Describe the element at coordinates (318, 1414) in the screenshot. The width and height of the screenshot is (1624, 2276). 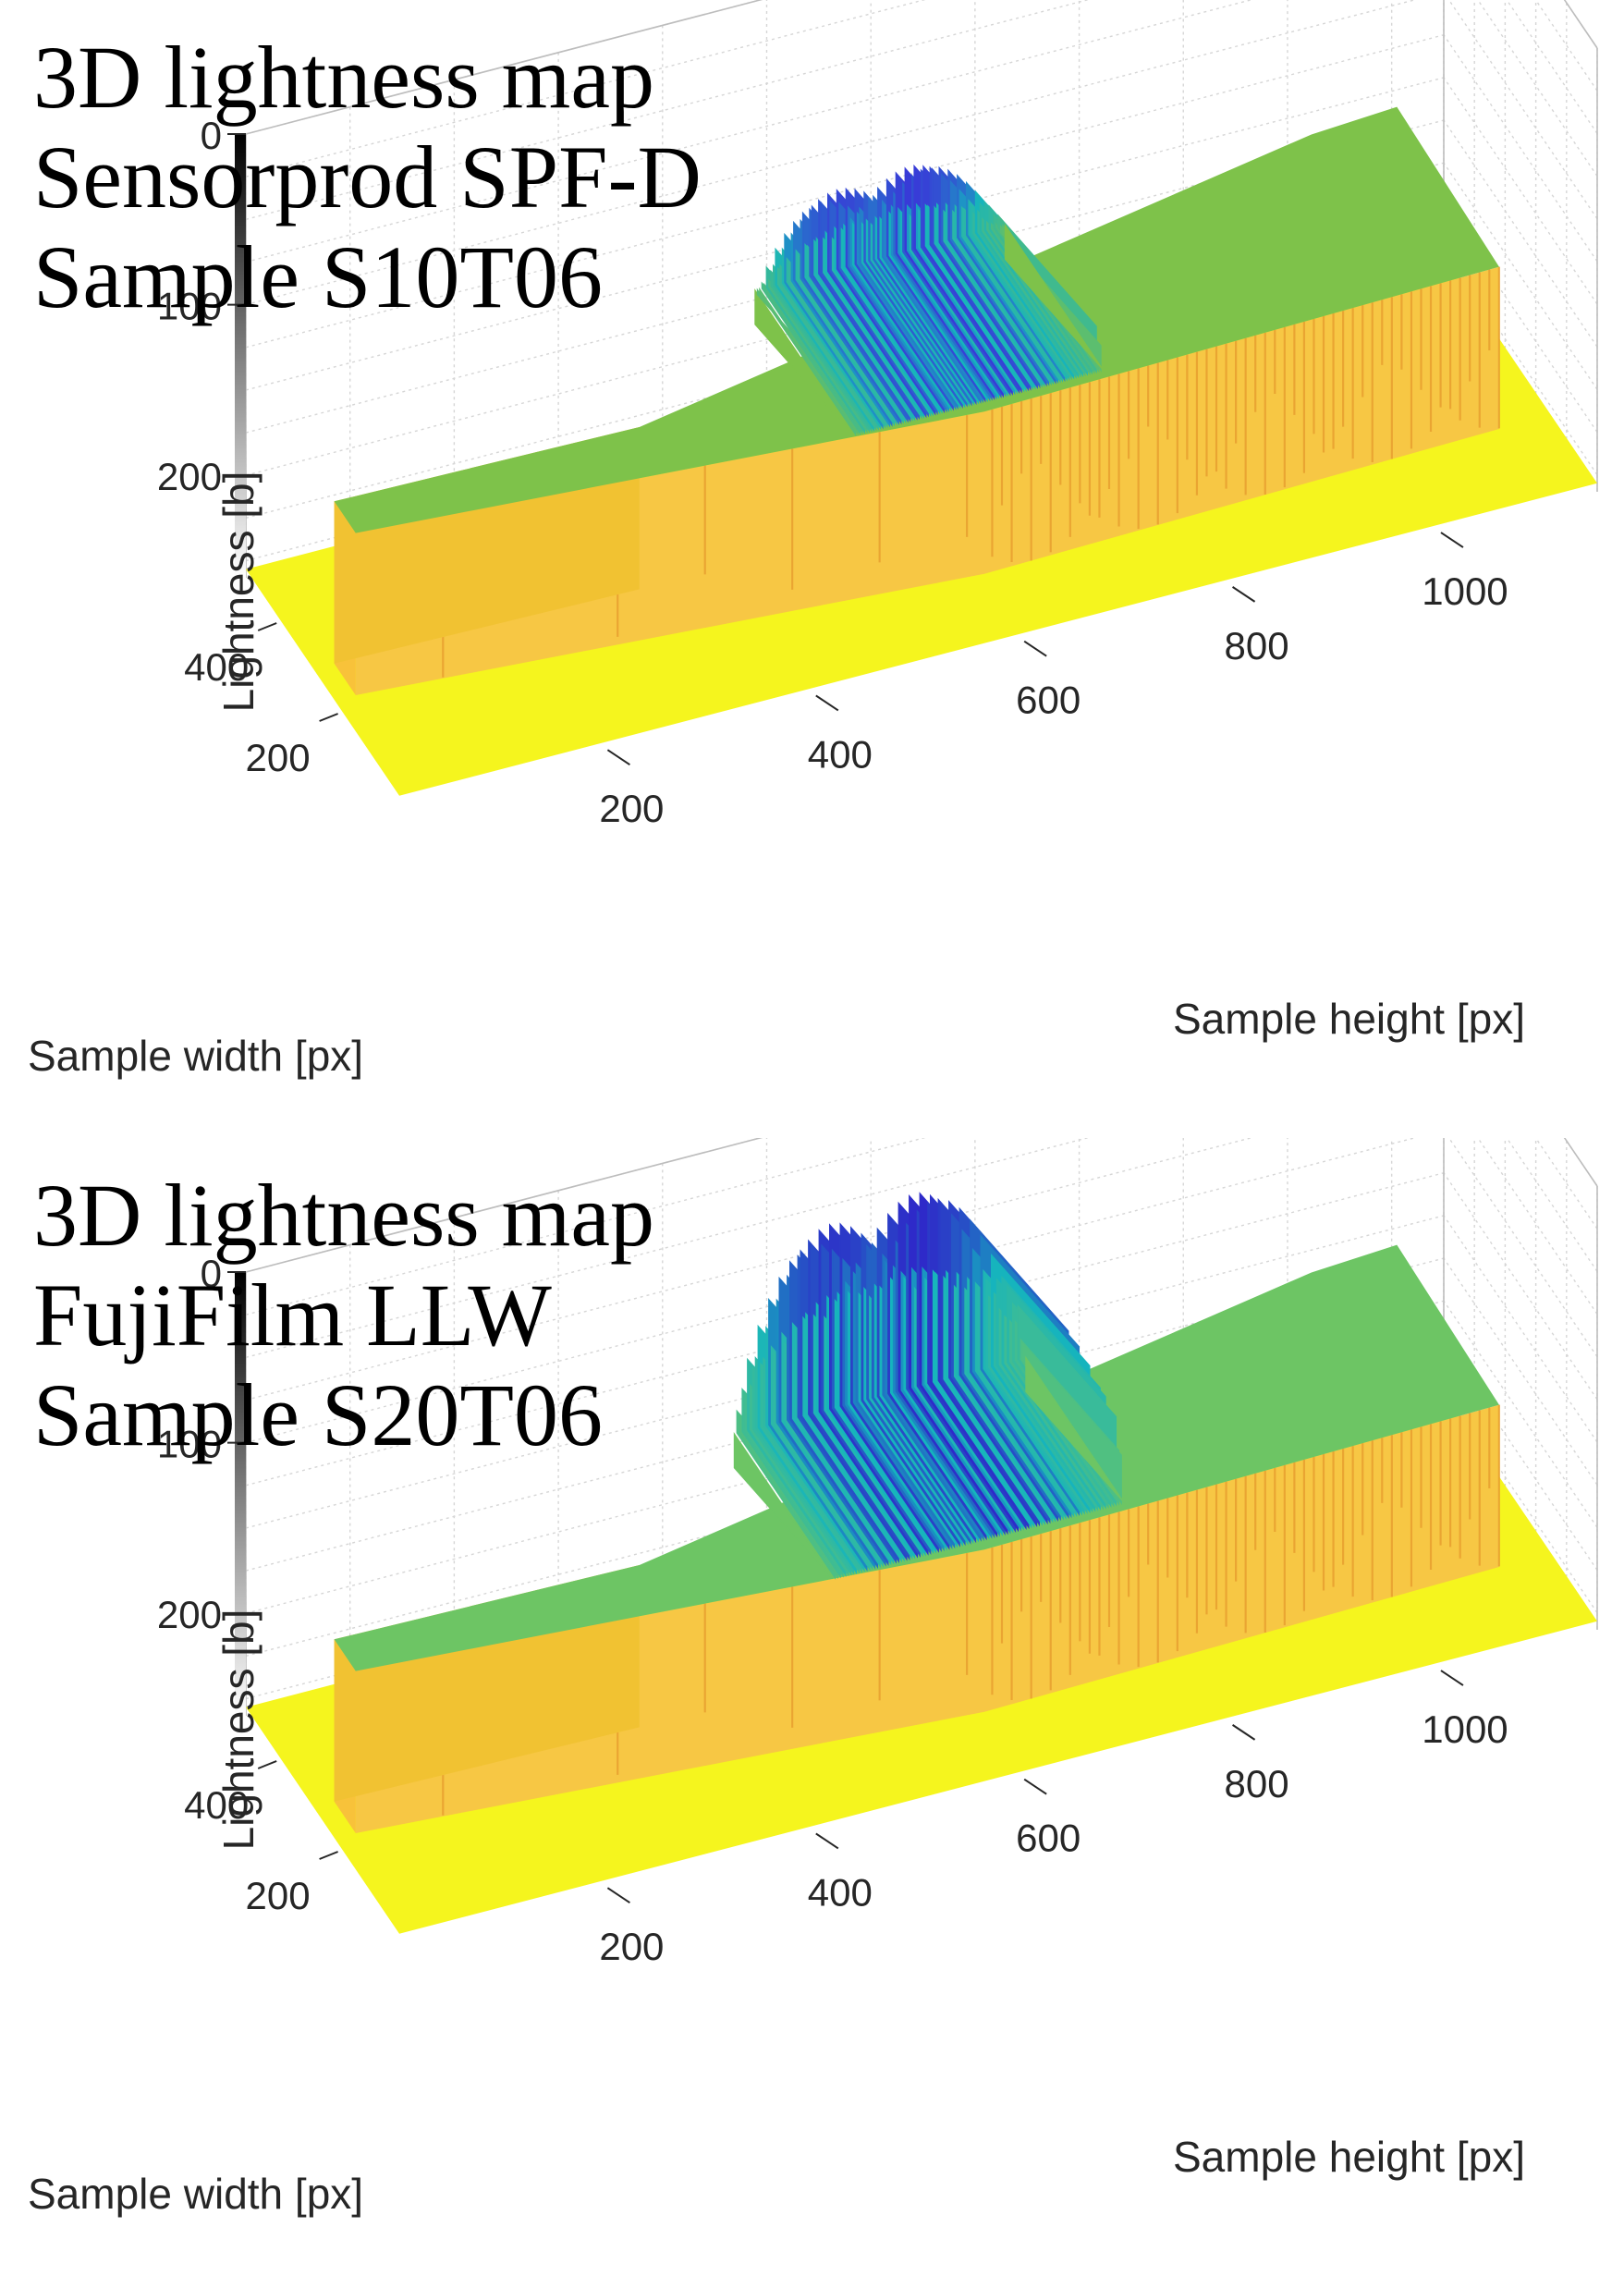
I see `title-line-3: Sample S20T06` at that location.